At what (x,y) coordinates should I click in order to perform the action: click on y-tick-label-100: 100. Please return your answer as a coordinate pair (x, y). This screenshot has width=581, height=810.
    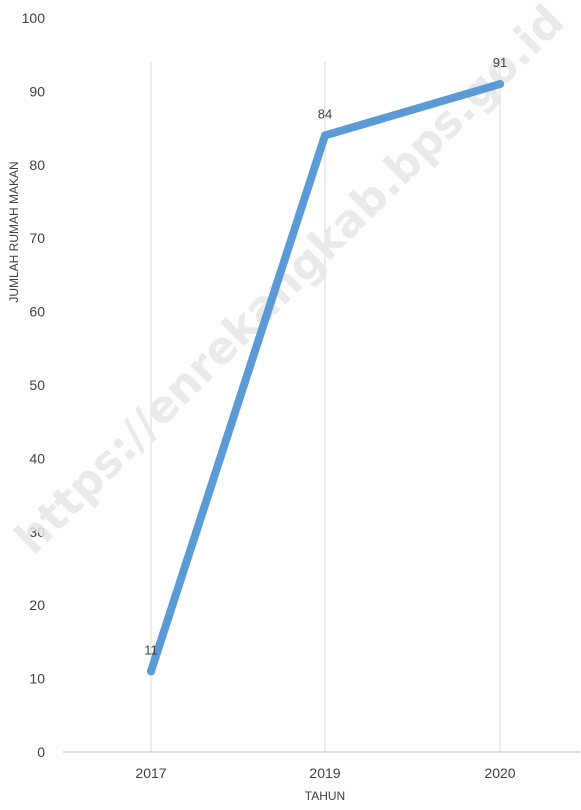
    Looking at the image, I should click on (34, 18).